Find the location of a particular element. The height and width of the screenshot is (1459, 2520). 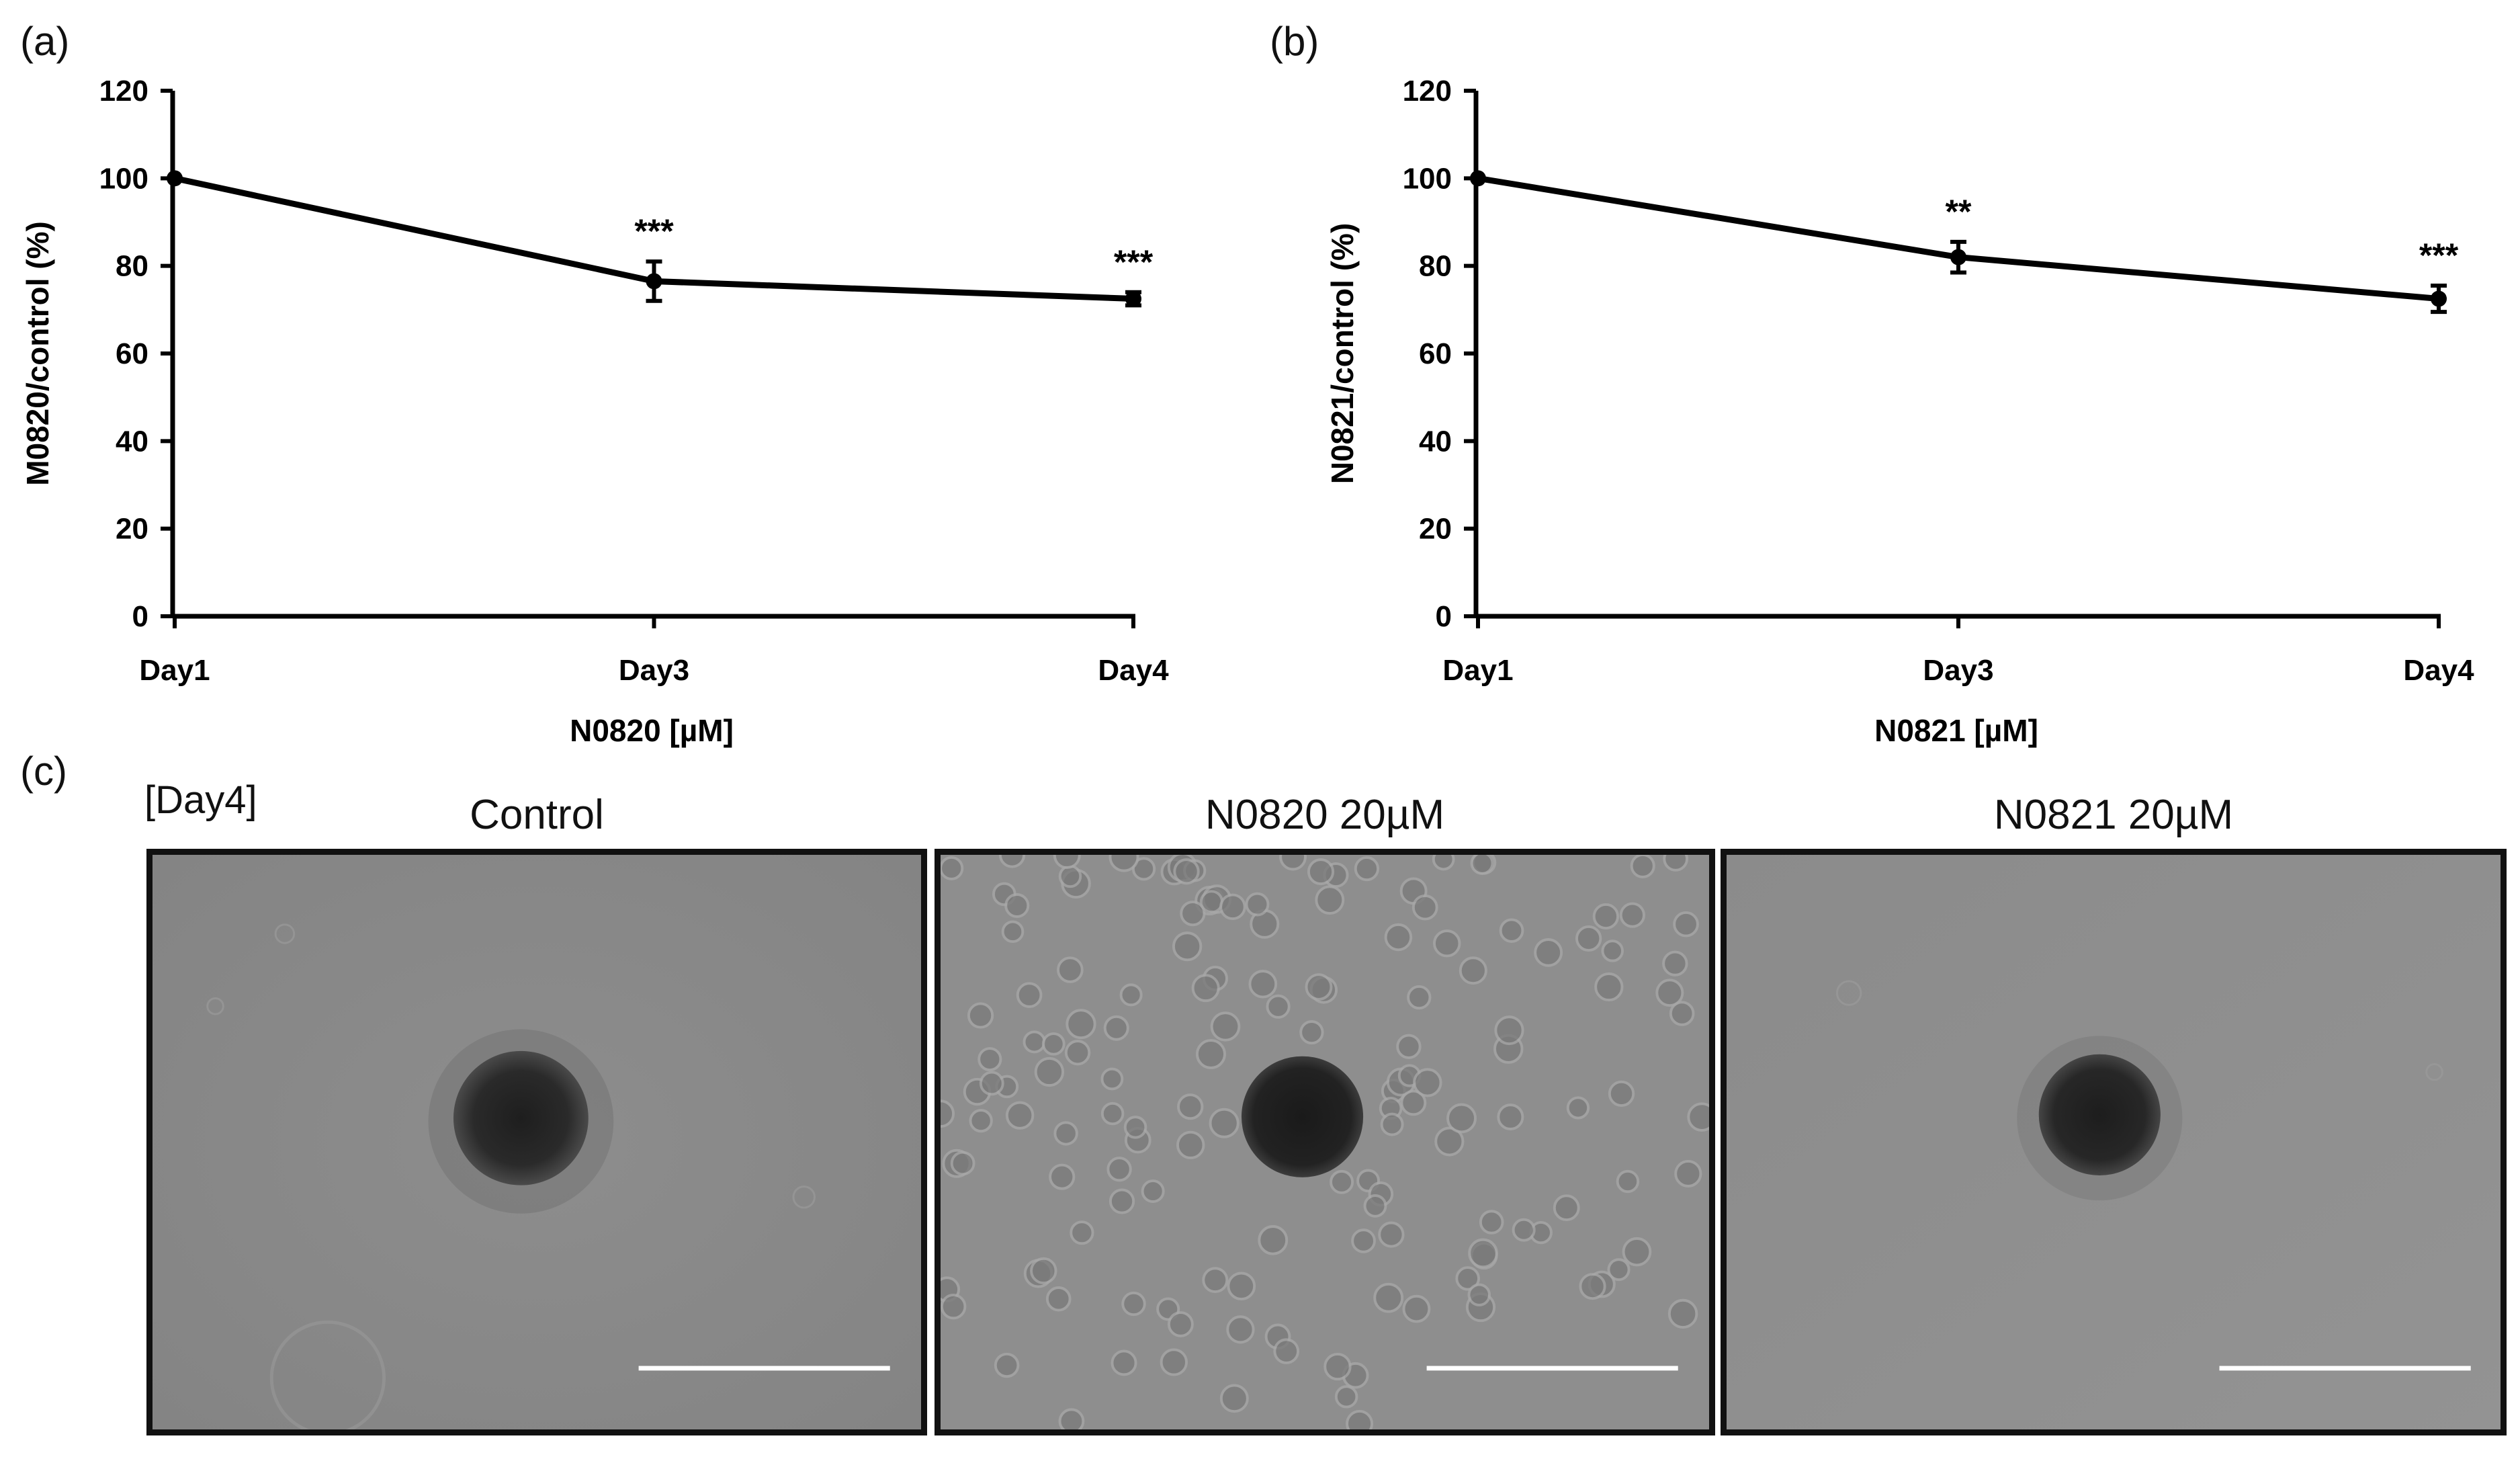

y-tick-label: 80 is located at coordinates (1436, 266).